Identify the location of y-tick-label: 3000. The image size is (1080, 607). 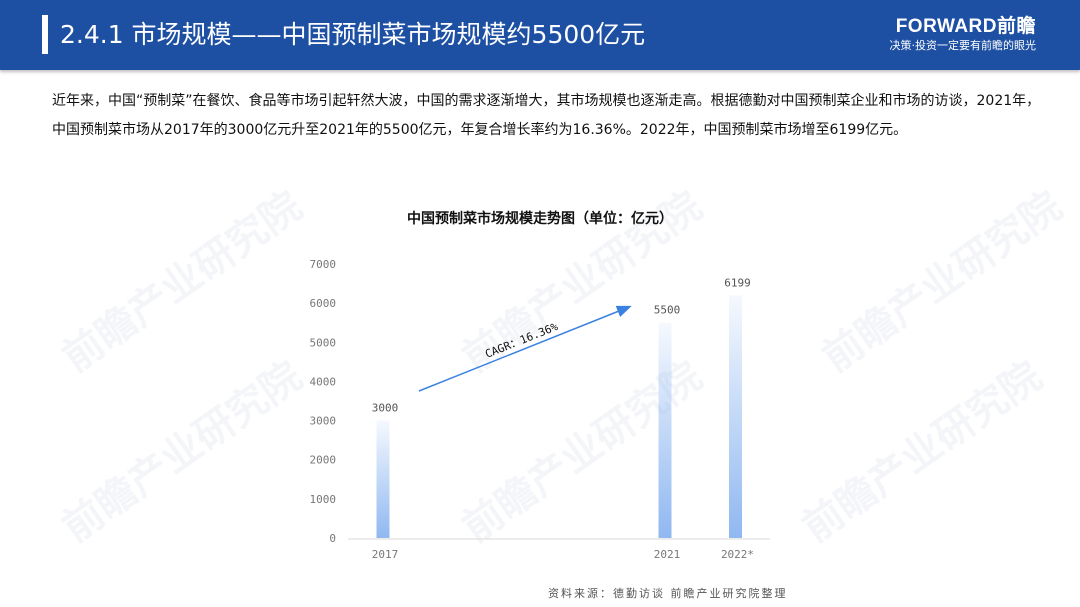
(323, 421).